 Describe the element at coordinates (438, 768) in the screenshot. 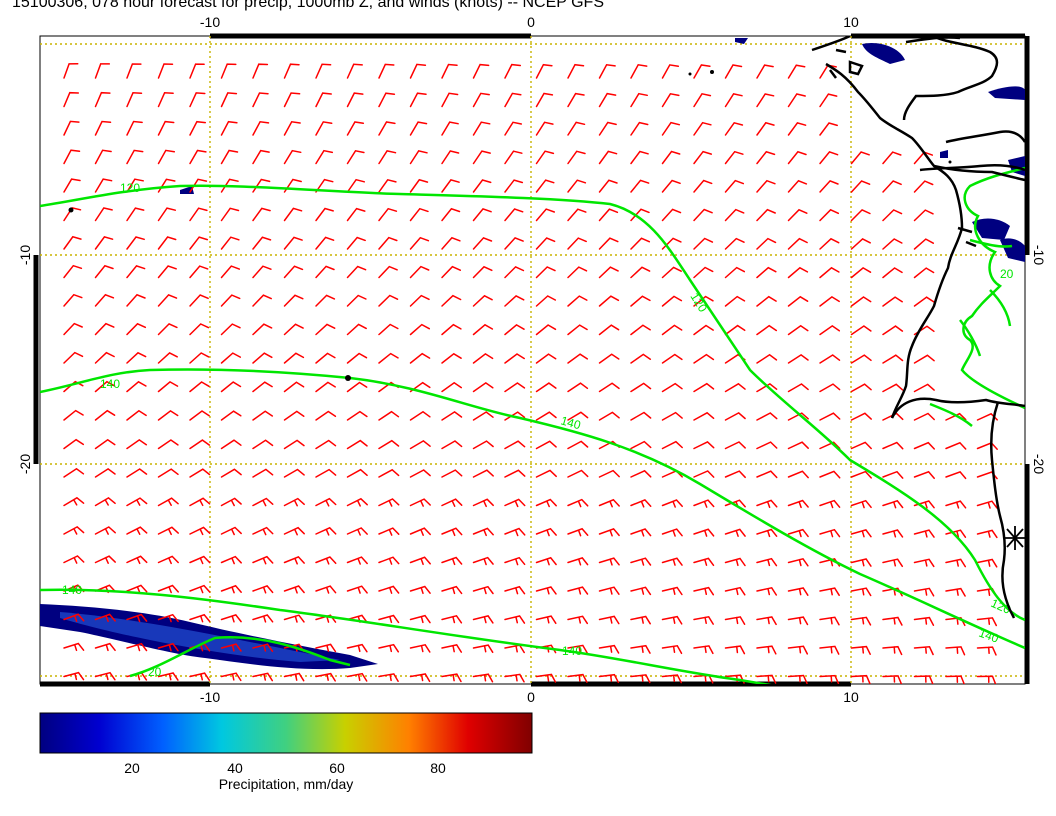

I see `colorbar-tick-label: 80` at that location.